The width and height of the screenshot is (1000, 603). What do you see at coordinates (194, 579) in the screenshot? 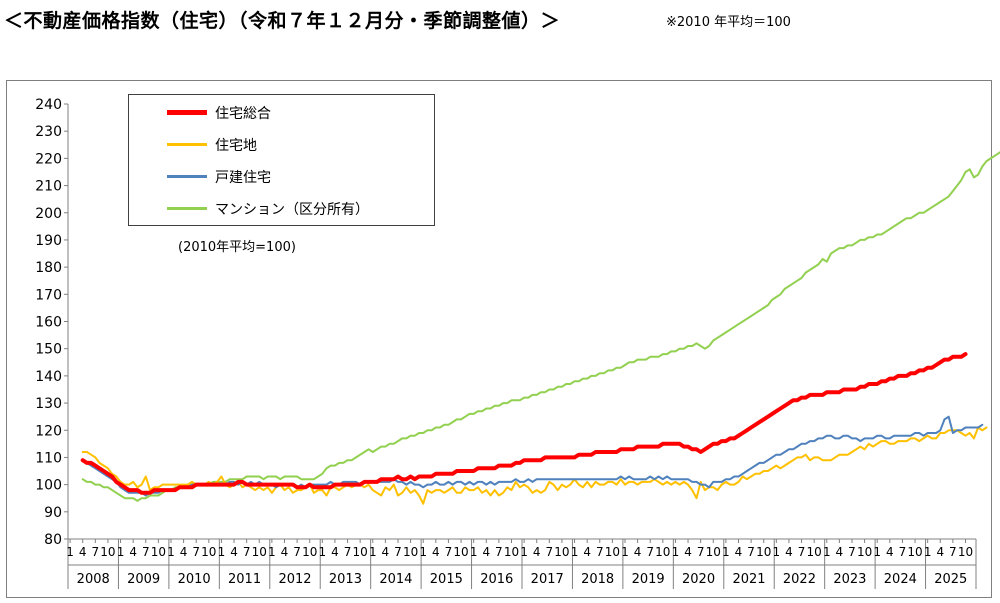
I see `x-year-label: 2010` at bounding box center [194, 579].